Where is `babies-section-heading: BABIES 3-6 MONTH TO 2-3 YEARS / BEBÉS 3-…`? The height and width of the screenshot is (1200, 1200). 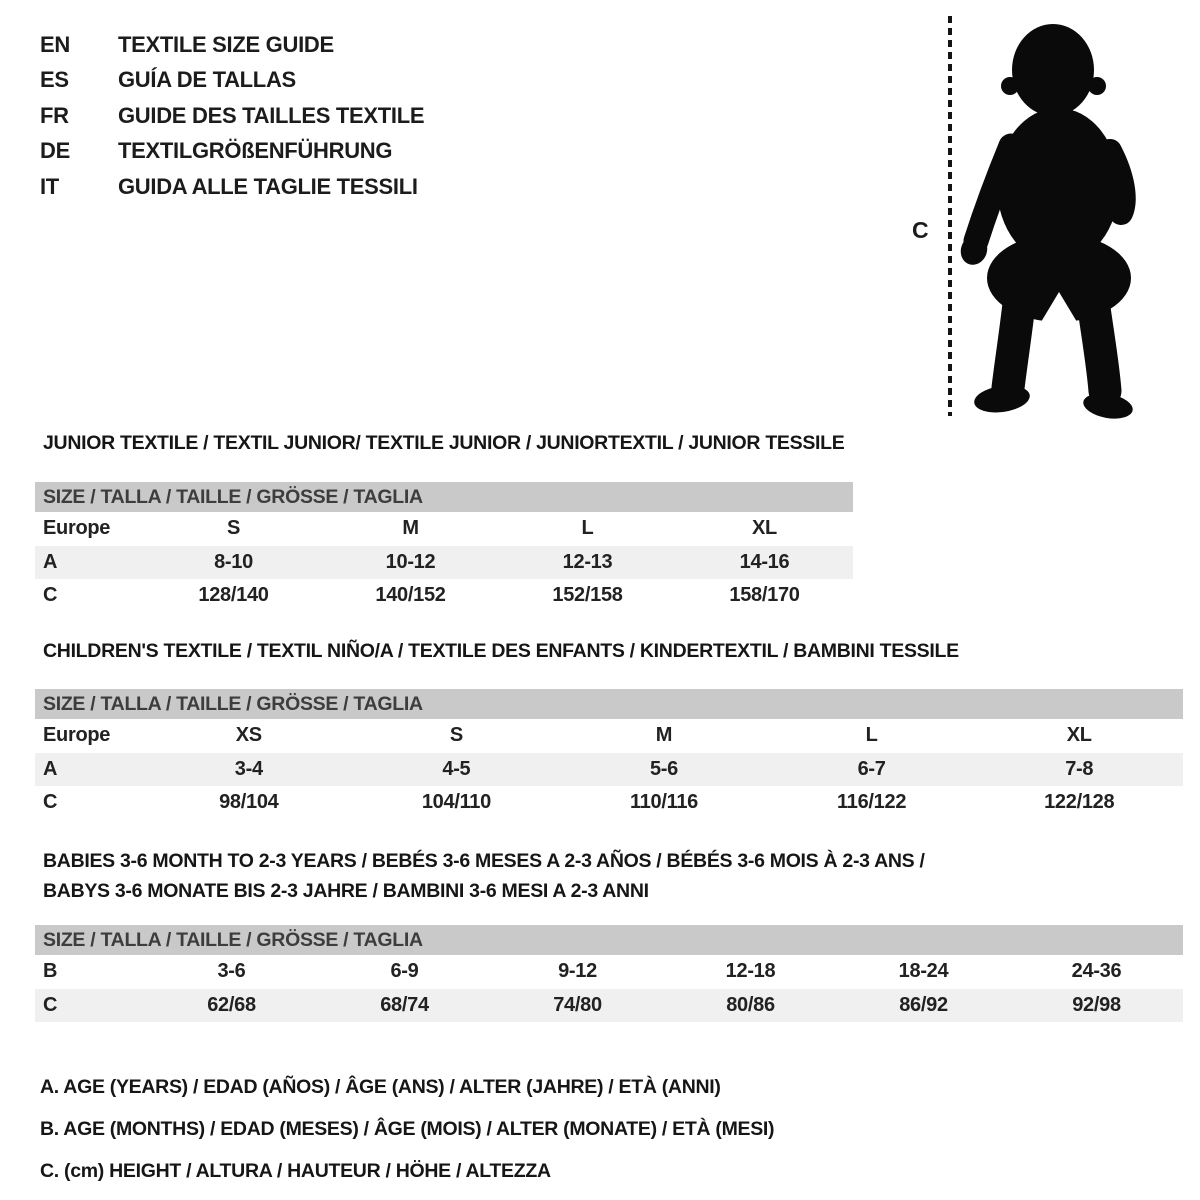
babies-section-heading: BABIES 3-6 MONTH TO 2-3 YEARS / BEBÉS 3-… is located at coordinates (609, 876).